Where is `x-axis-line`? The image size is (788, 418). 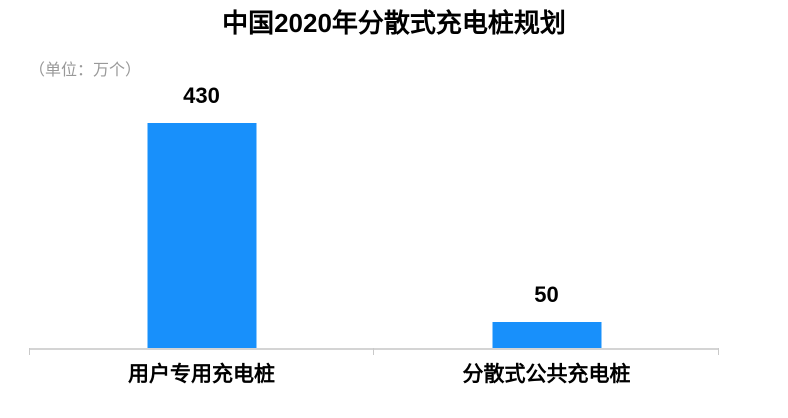 x-axis-line is located at coordinates (374, 349).